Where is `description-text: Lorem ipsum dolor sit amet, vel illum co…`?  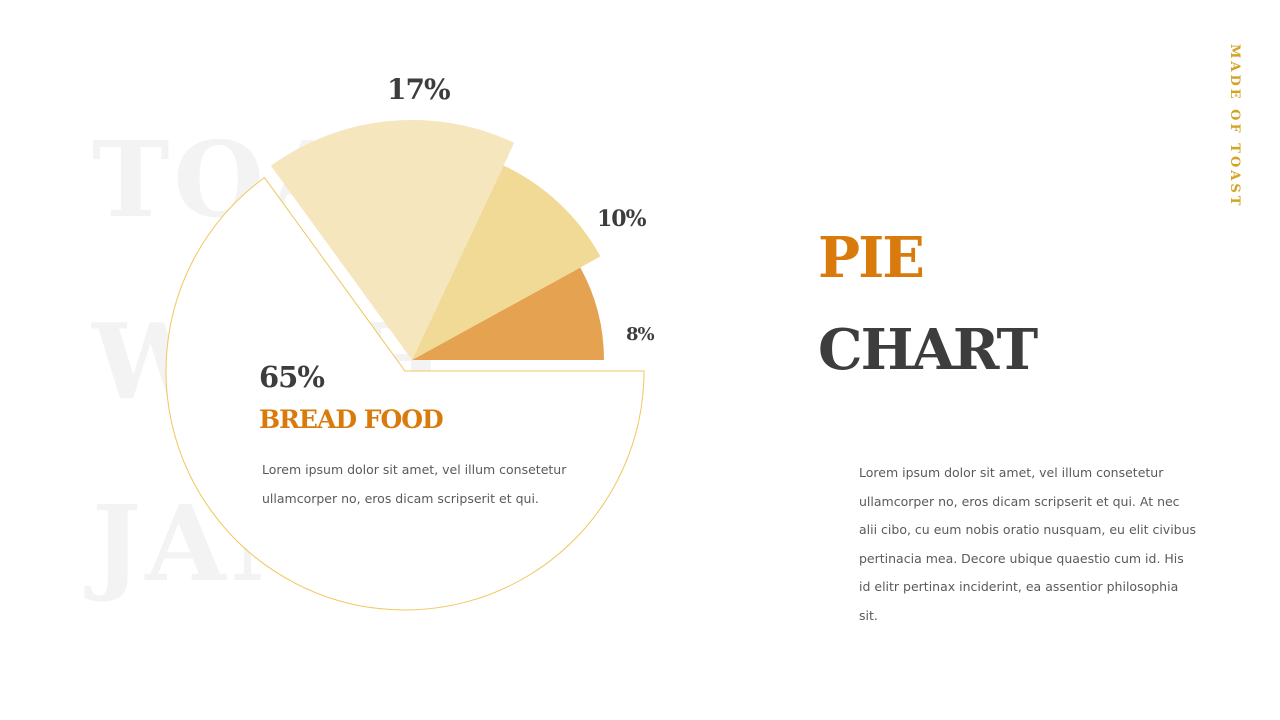
description-text: Lorem ipsum dolor sit amet, vel illum co… is located at coordinates (1028, 544).